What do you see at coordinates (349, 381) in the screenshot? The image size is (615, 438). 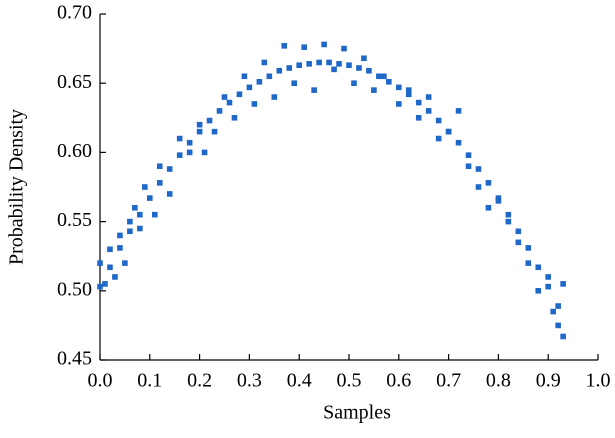 I see `x-tick-label: 0.5` at bounding box center [349, 381].